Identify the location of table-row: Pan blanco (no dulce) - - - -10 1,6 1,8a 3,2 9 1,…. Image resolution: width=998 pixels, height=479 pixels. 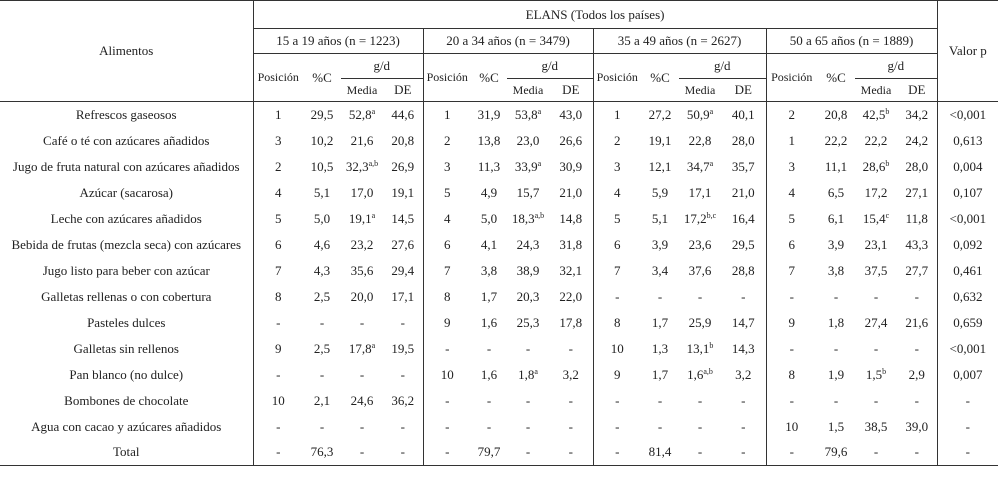
(499, 374).